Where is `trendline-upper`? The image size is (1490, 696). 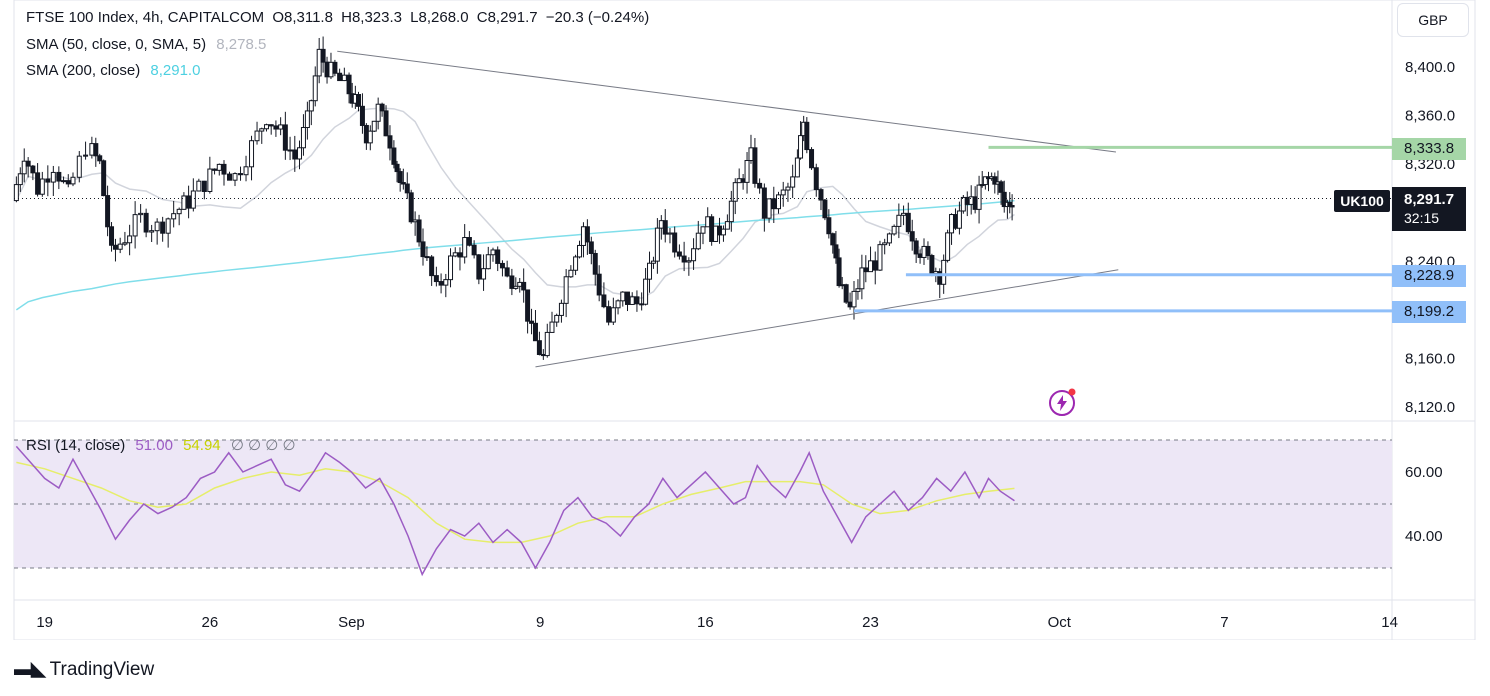 trendline-upper is located at coordinates (726, 101).